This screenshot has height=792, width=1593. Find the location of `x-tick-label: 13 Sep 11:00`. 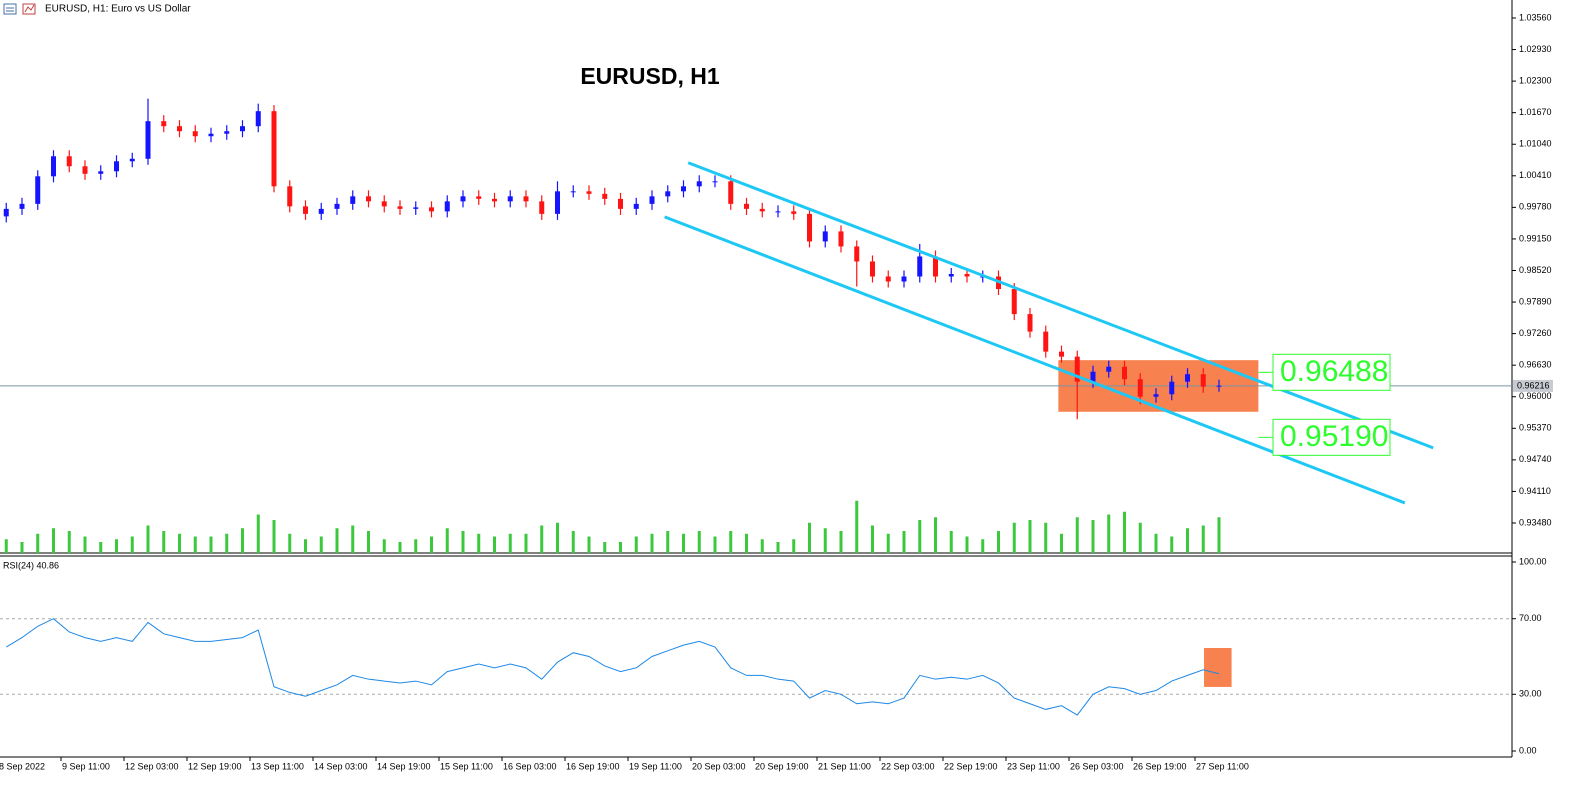

x-tick-label: 13 Sep 11:00 is located at coordinates (277, 766).